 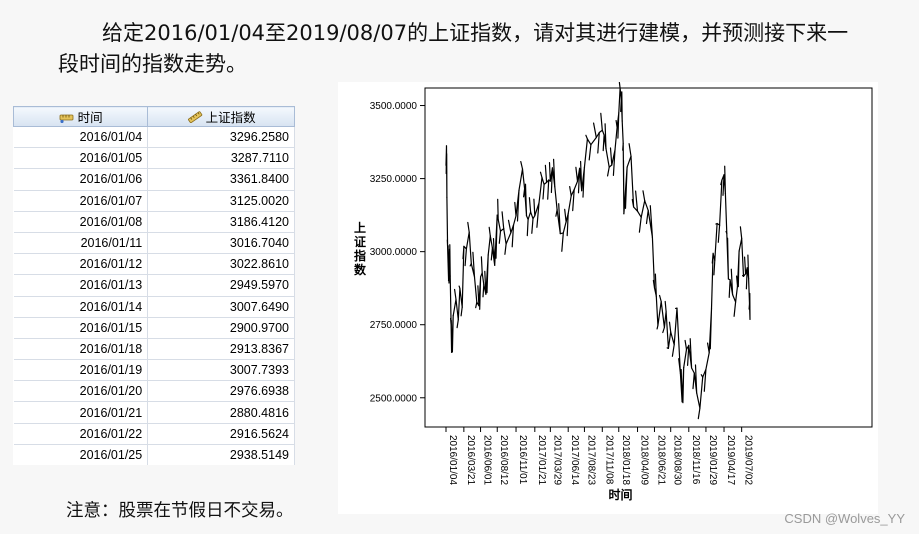 I want to click on column-header-index: 上证指数, so click(x=221, y=116).